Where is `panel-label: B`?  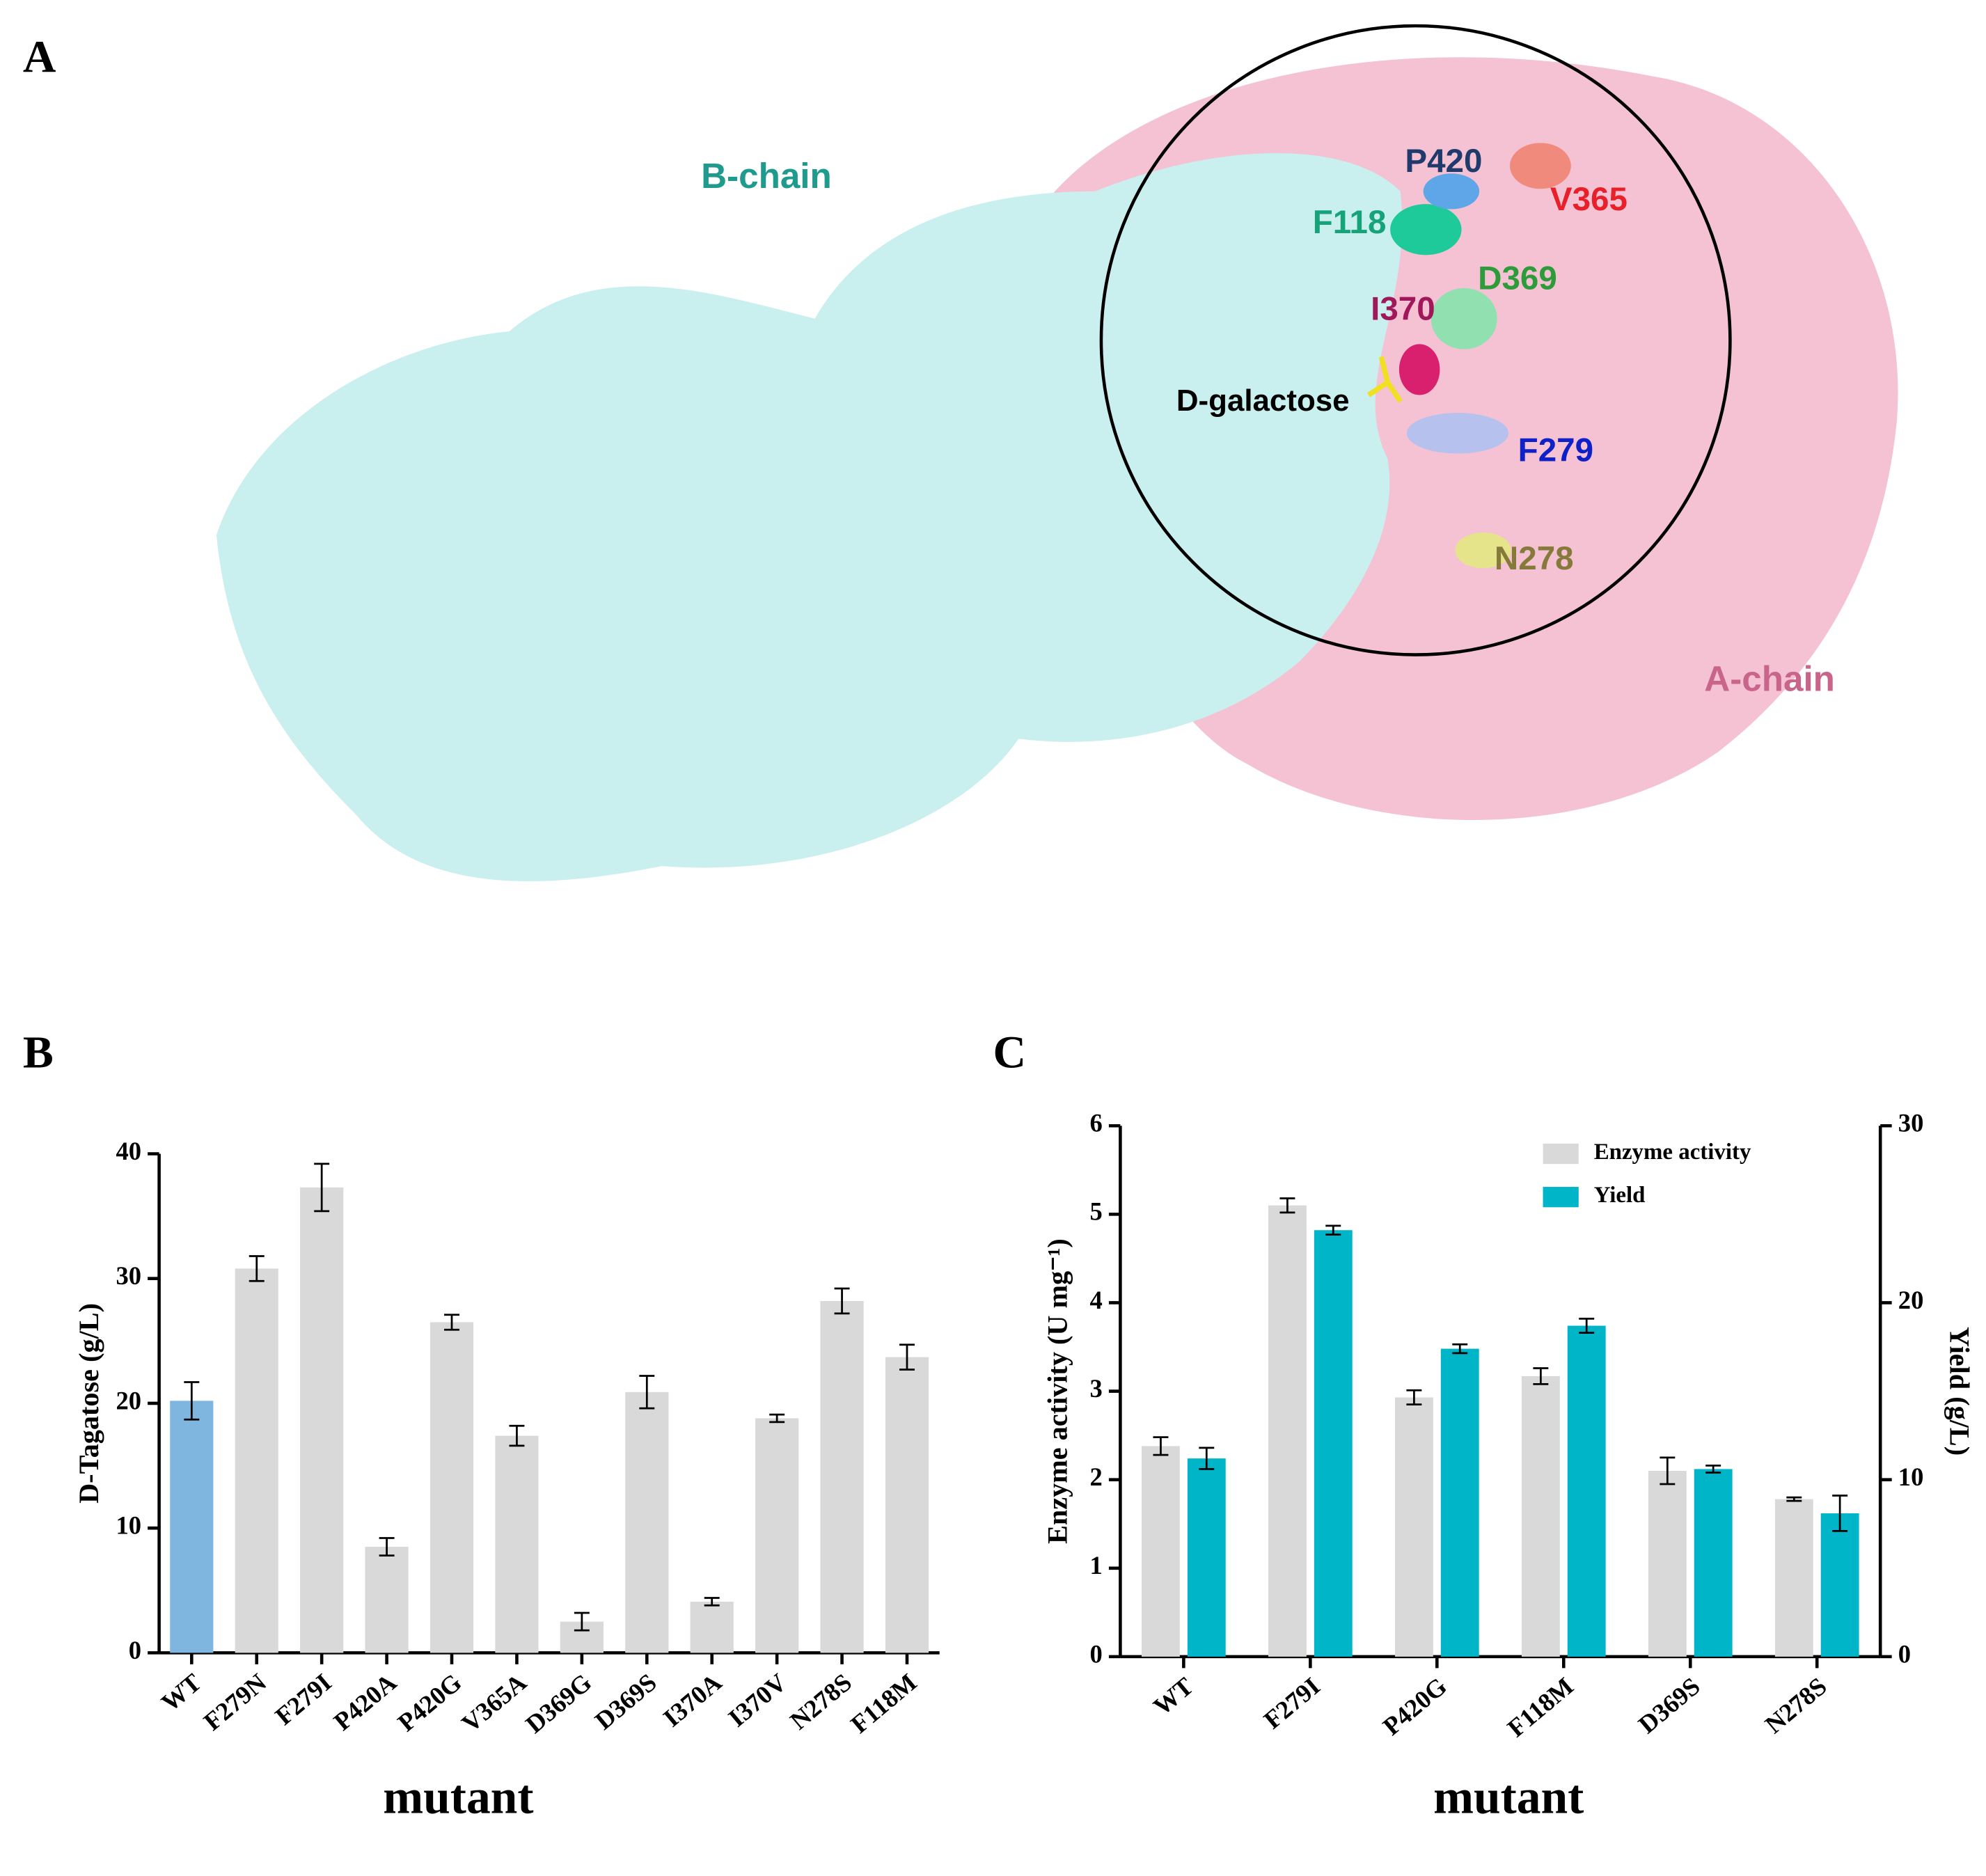 panel-label: B is located at coordinates (38, 1052).